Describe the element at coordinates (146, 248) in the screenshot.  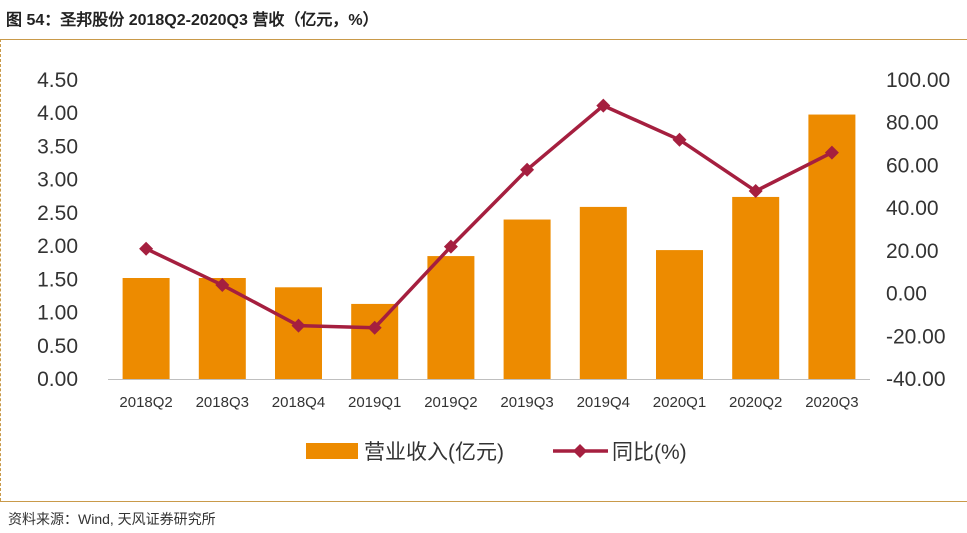
I see `yoy-marker-2018Q2` at that location.